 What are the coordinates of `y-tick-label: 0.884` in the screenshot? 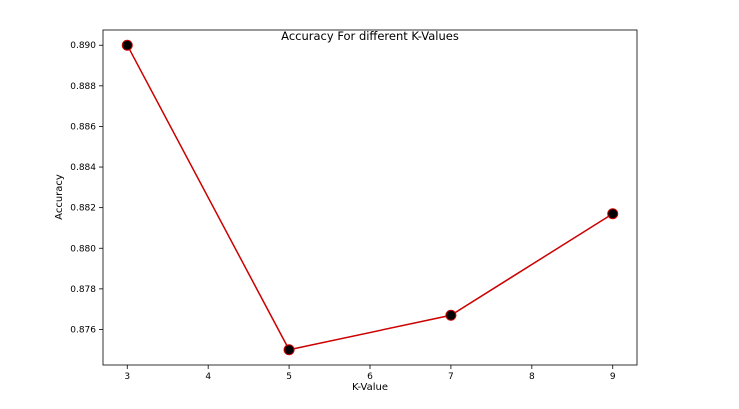 It's located at (83, 168).